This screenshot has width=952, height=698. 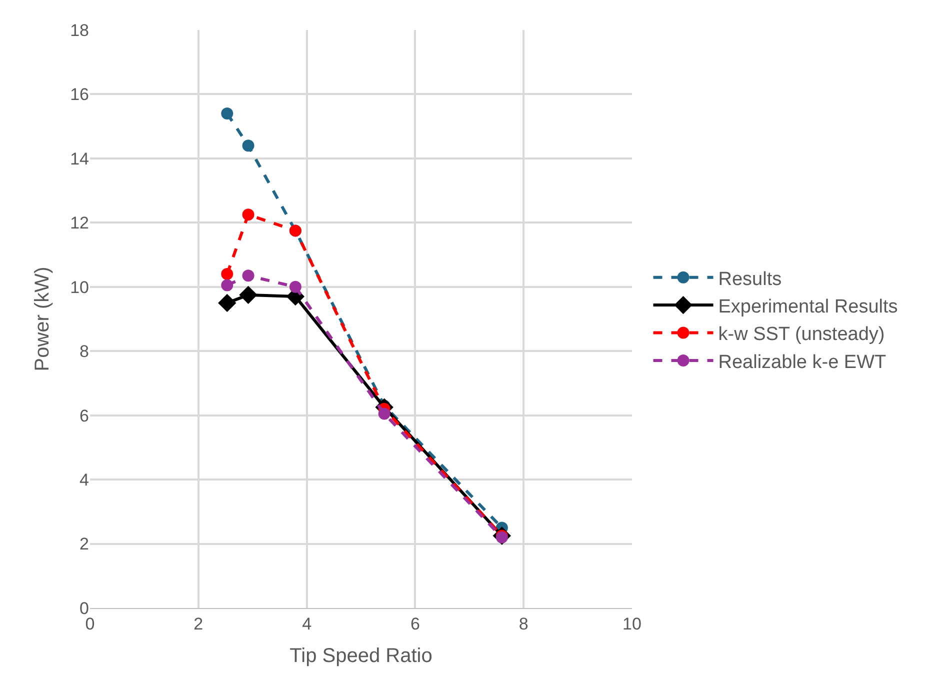 What do you see at coordinates (79, 158) in the screenshot?
I see `y-tick-label: 14` at bounding box center [79, 158].